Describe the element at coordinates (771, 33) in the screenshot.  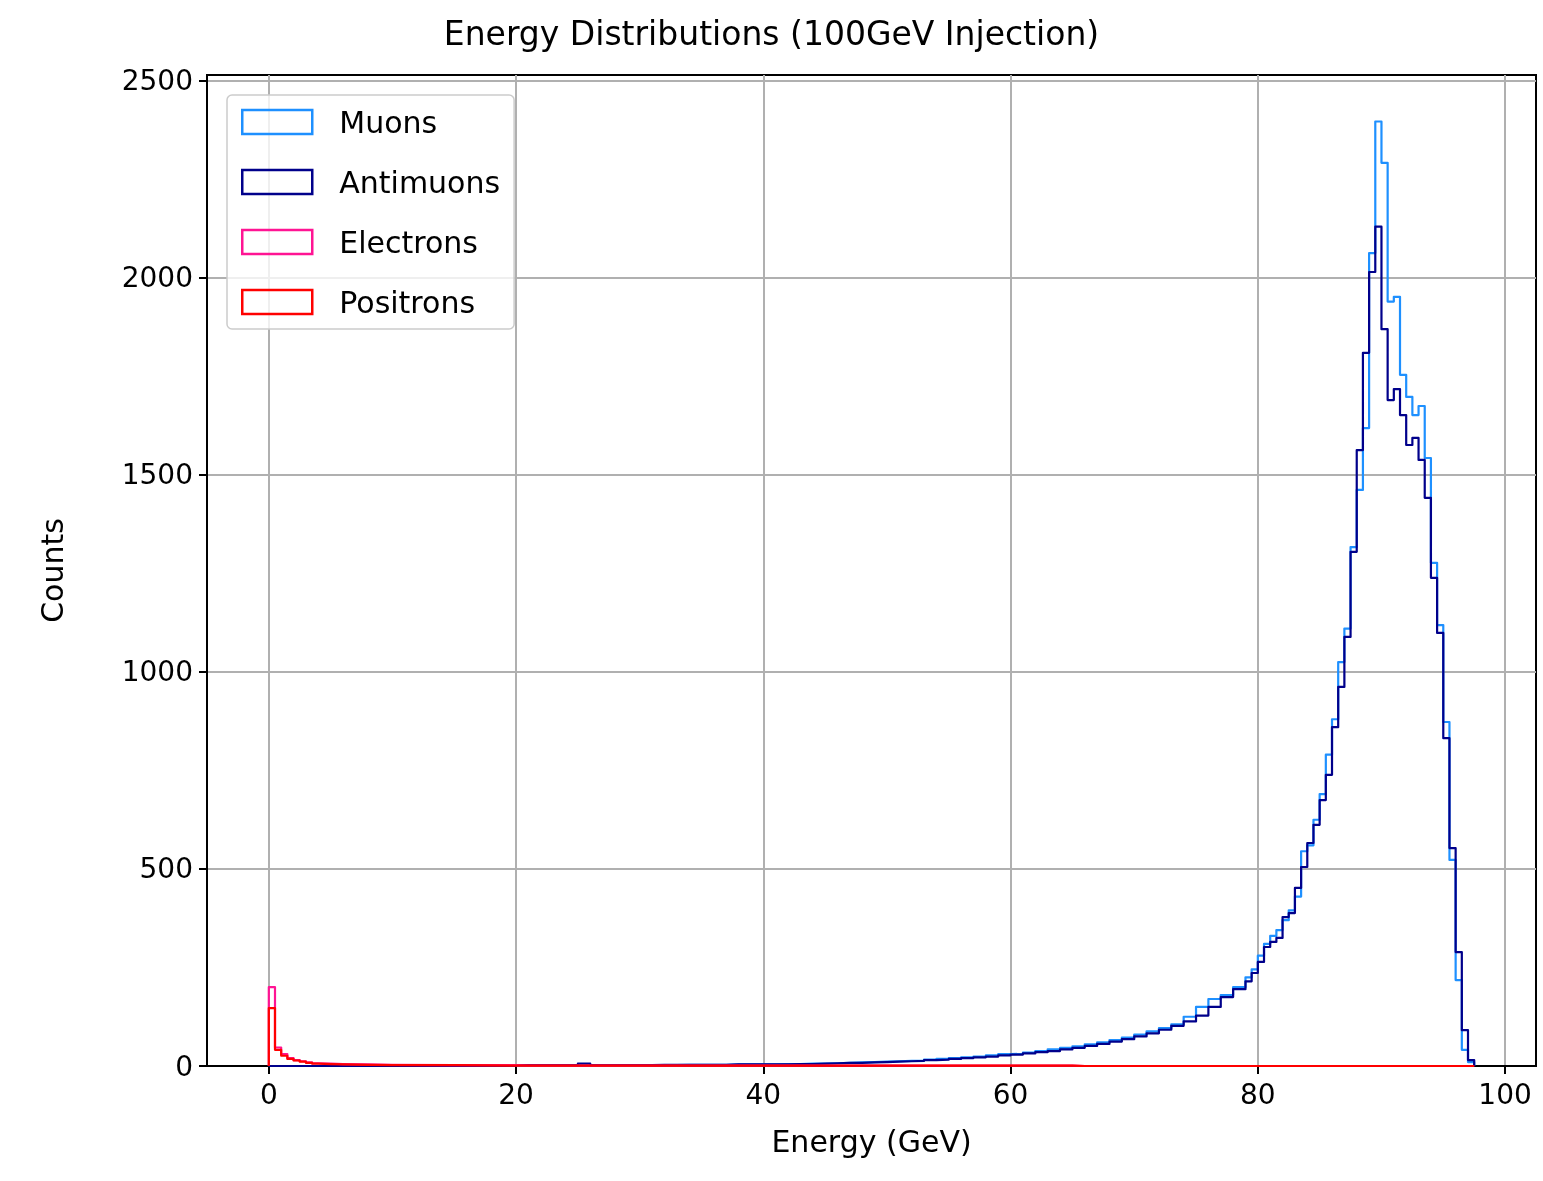
I see `chart-title: Energy Distributions (100GeV Injection)` at that location.